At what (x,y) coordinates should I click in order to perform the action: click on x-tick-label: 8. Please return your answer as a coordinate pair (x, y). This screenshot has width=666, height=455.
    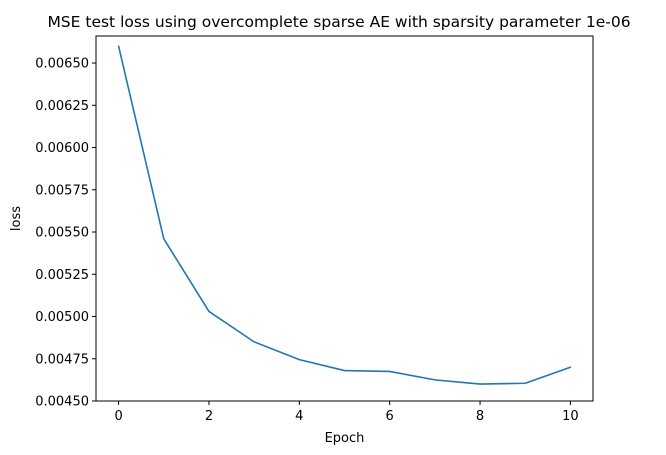
    Looking at the image, I should click on (480, 416).